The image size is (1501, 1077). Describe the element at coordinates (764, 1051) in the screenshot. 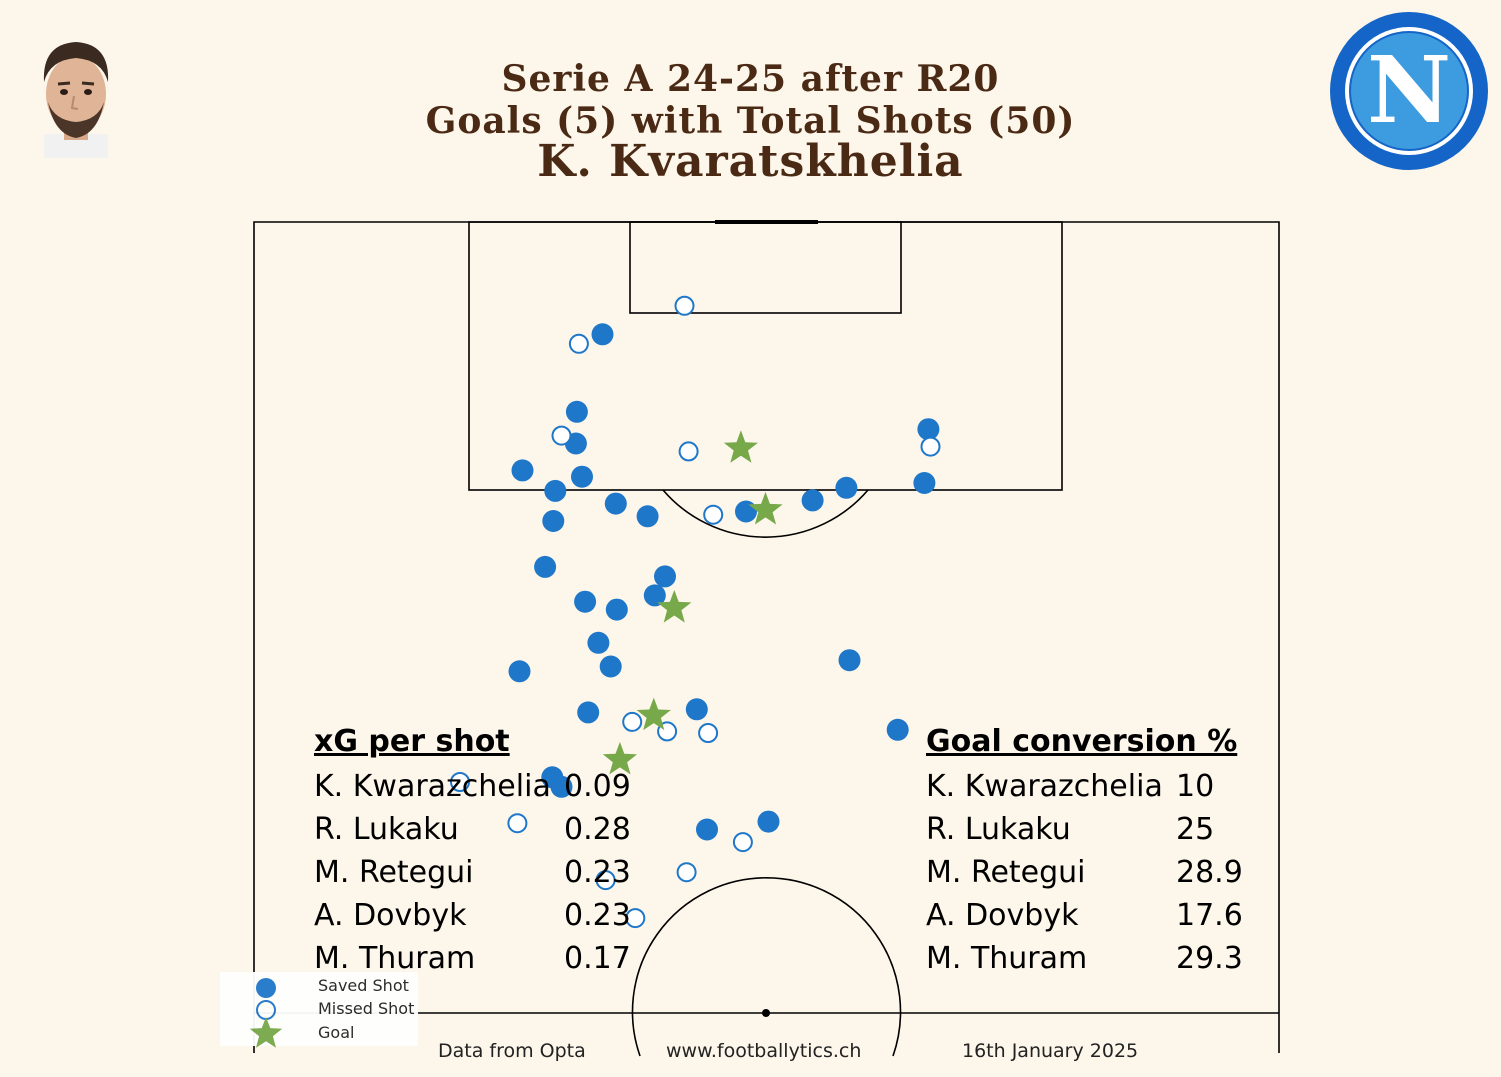

I see `footer-site: www.footballytics.ch` at that location.